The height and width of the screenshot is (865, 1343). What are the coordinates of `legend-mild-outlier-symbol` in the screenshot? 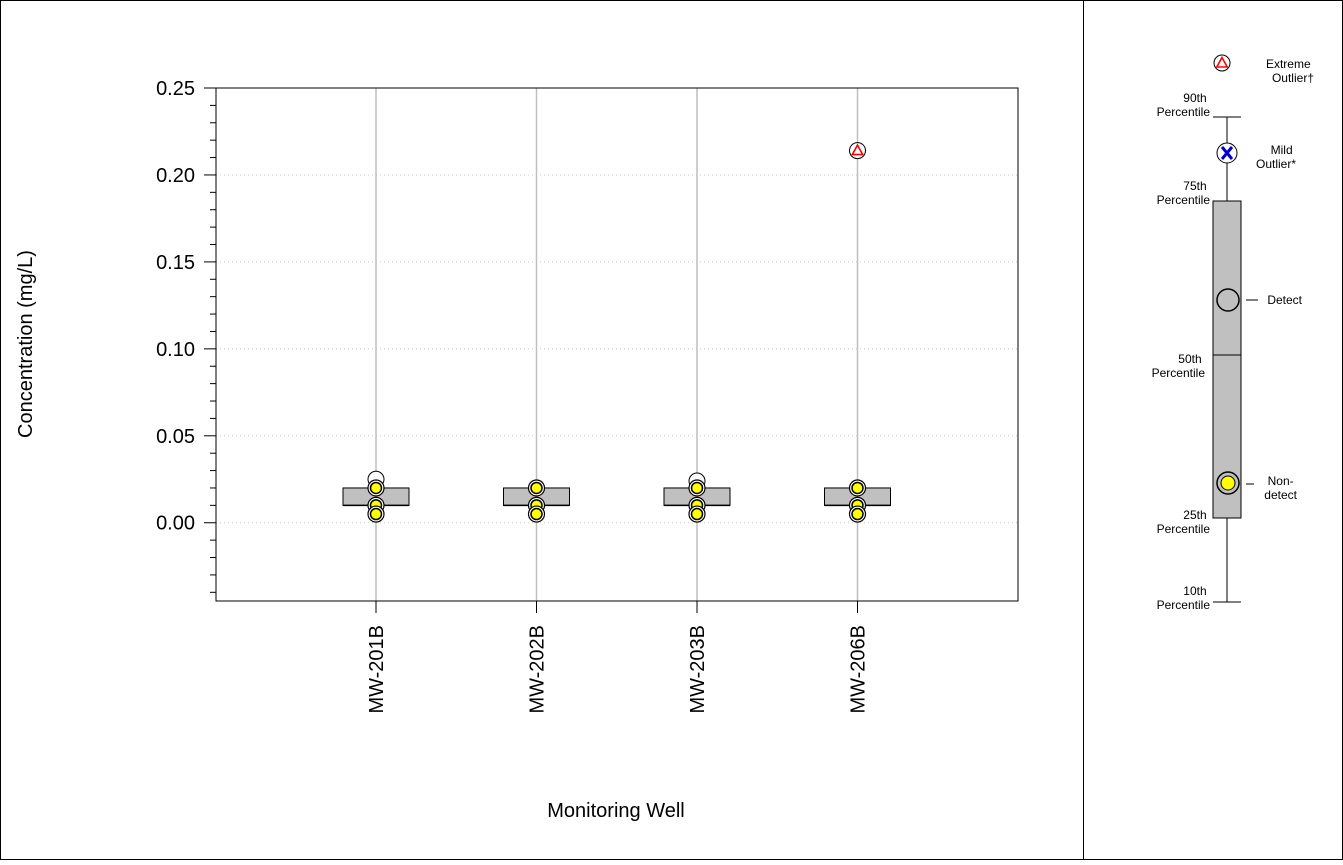 It's located at (1227, 153).